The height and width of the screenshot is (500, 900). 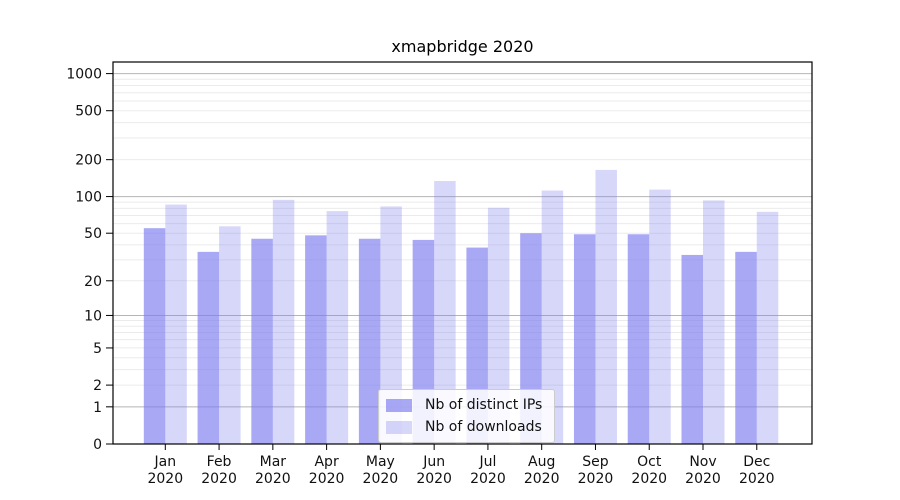 I want to click on x-tick-label: Feb, so click(x=219, y=462).